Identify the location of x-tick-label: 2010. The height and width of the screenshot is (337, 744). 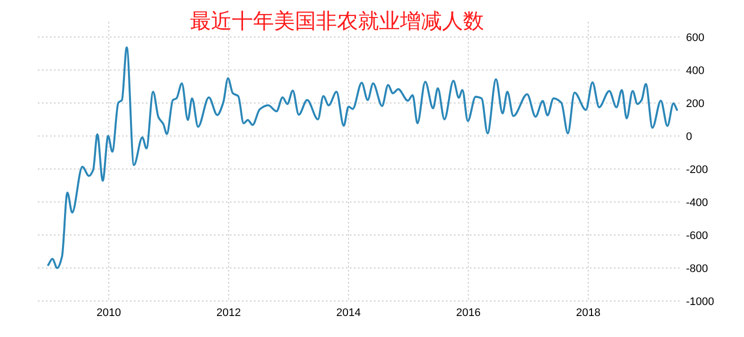
(108, 313).